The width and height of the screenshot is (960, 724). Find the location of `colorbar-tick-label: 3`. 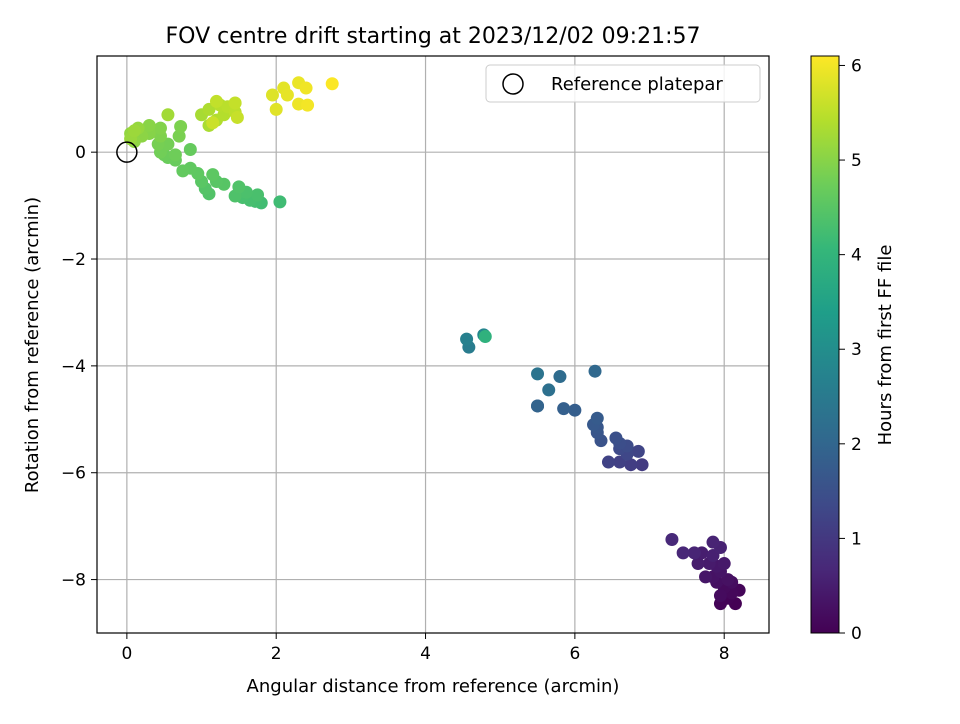

colorbar-tick-label: 3 is located at coordinates (856, 350).